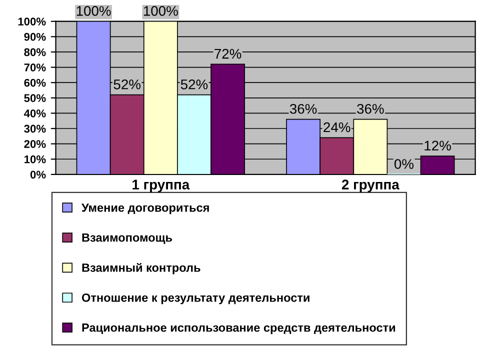 This screenshot has height=356, width=485. Describe the element at coordinates (35, 98) in the screenshot. I see `y-tick-label: 50%` at that location.